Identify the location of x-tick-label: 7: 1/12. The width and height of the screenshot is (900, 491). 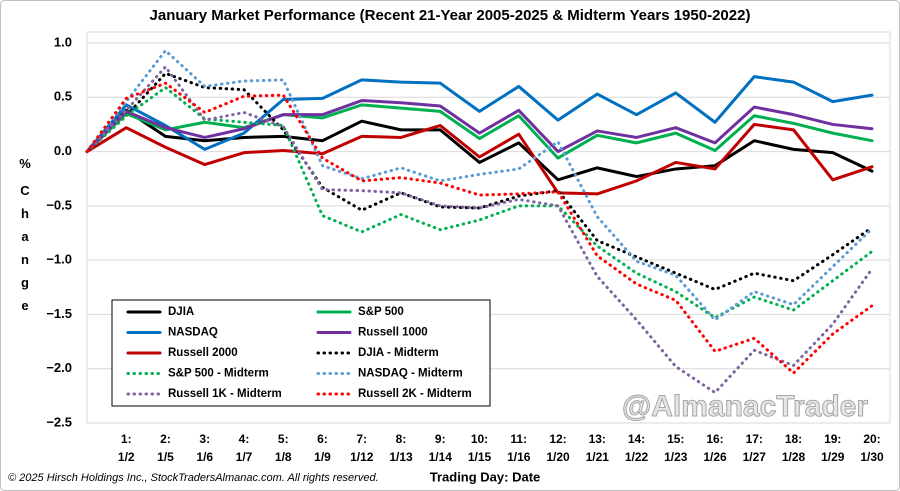
(362, 448).